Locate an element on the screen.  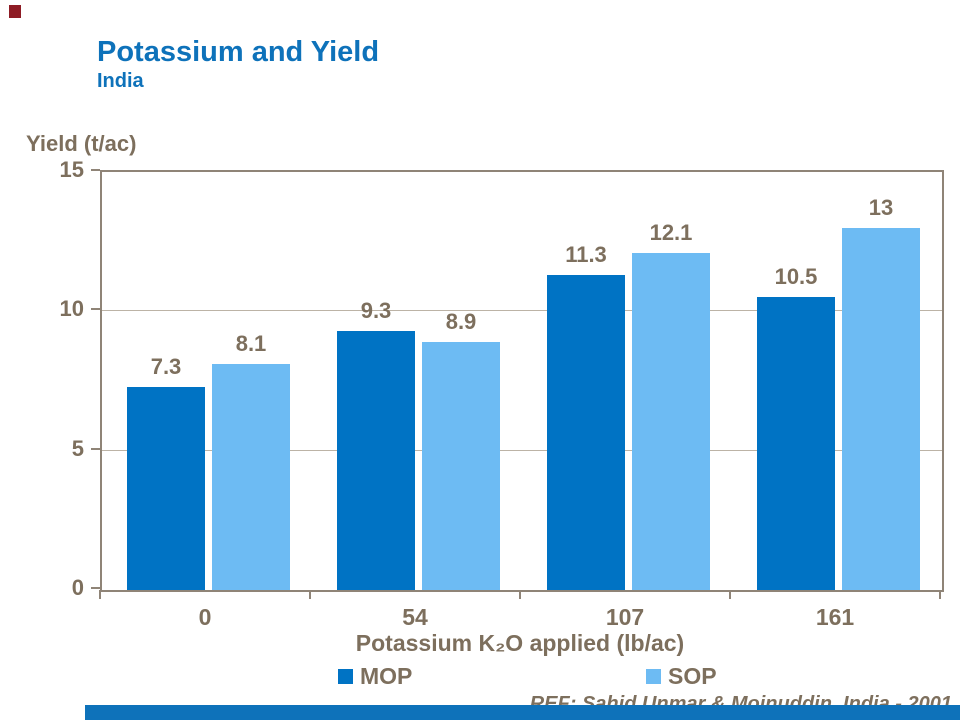
bar-value-mop-107: 11.3 is located at coordinates (586, 255).